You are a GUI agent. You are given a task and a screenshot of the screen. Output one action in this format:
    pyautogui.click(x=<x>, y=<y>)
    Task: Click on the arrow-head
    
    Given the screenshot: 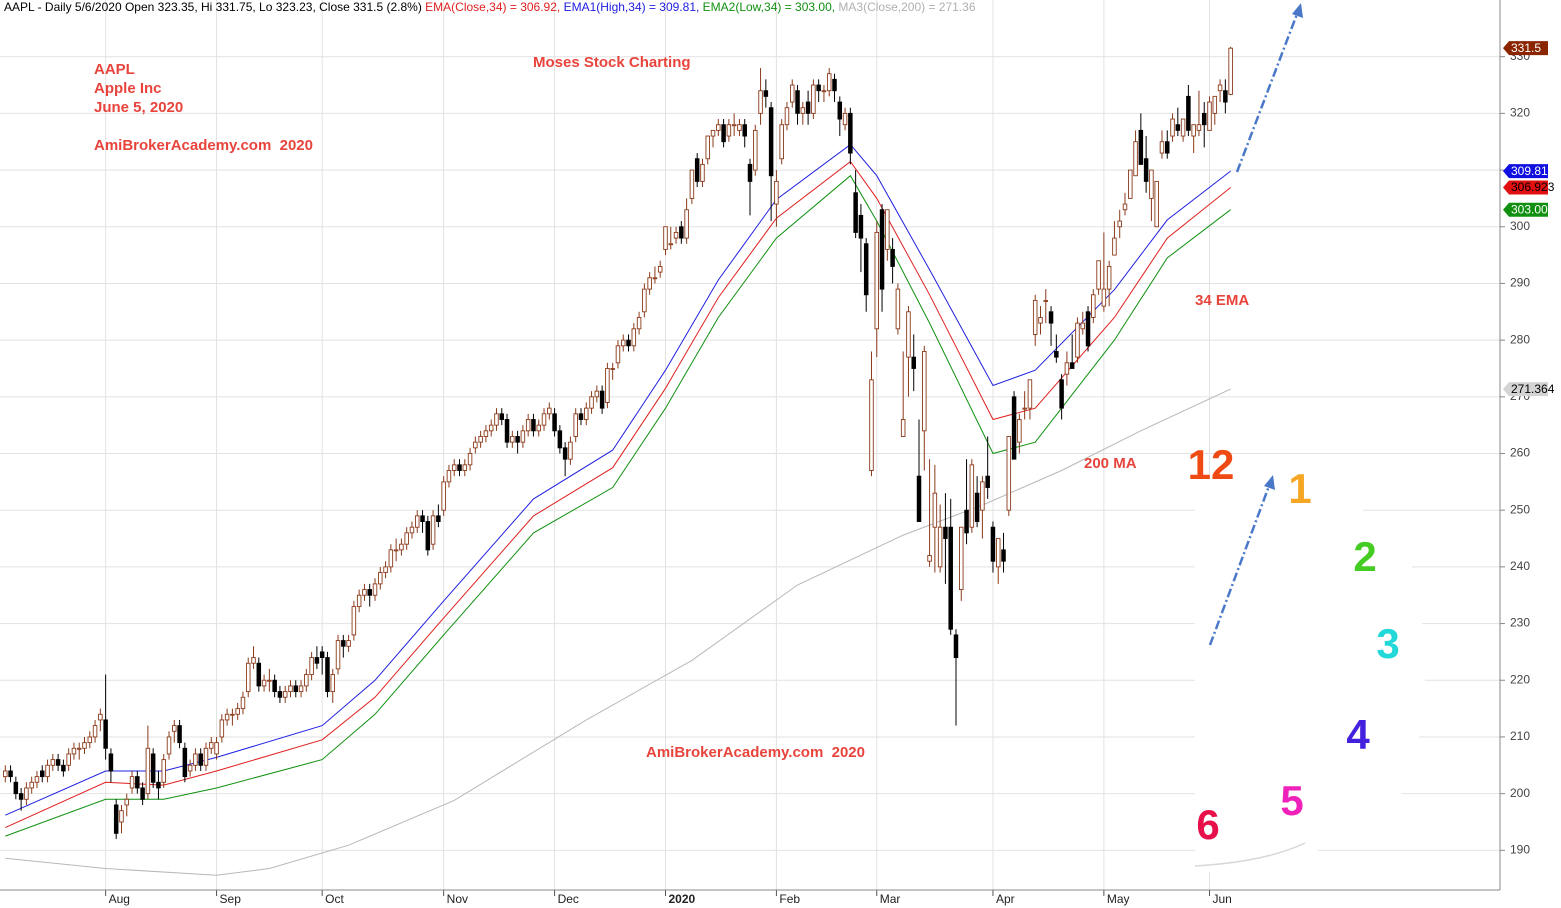 What is the action you would take?
    pyautogui.click(x=1269, y=482)
    